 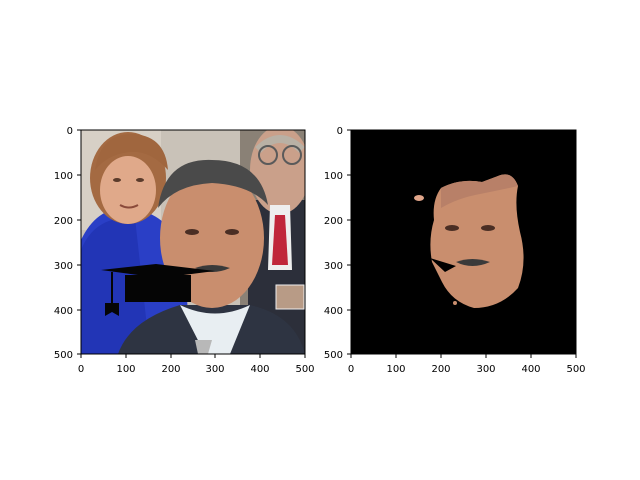 I want to click on graduation-cap-icon, so click(x=158, y=290).